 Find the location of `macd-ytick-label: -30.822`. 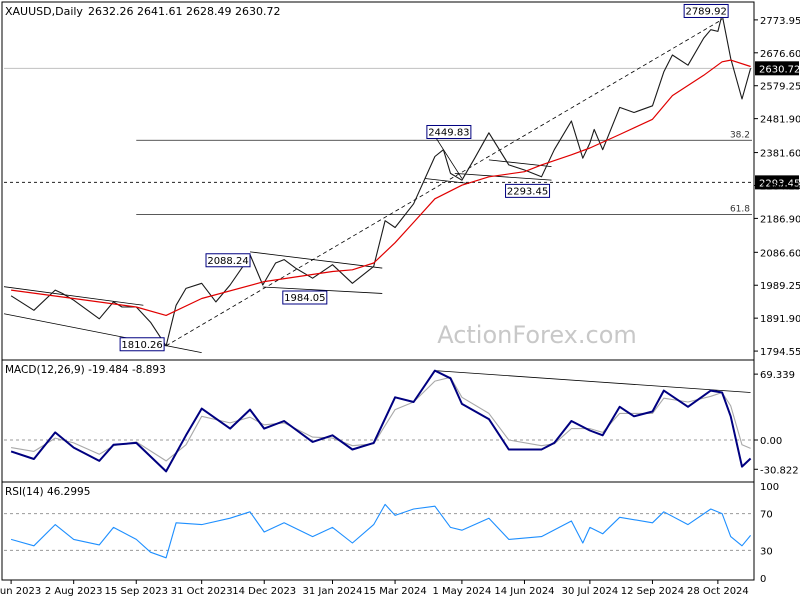

macd-ytick-label: -30.822 is located at coordinates (779, 470).